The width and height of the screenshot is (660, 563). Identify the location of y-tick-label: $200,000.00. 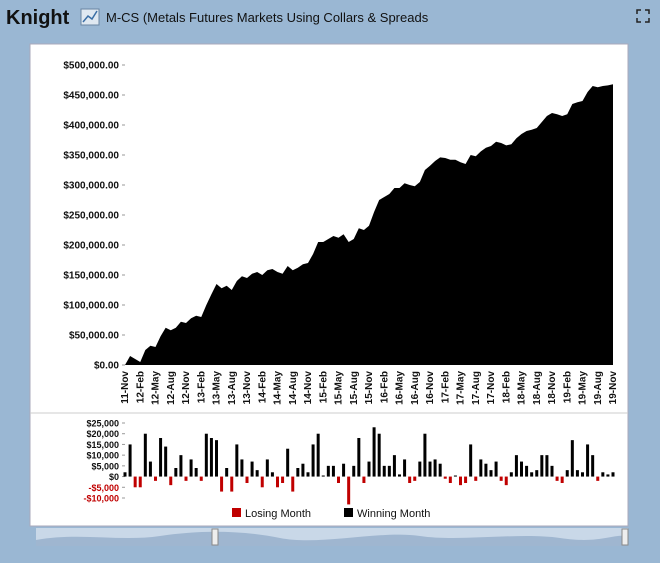
(91, 246).